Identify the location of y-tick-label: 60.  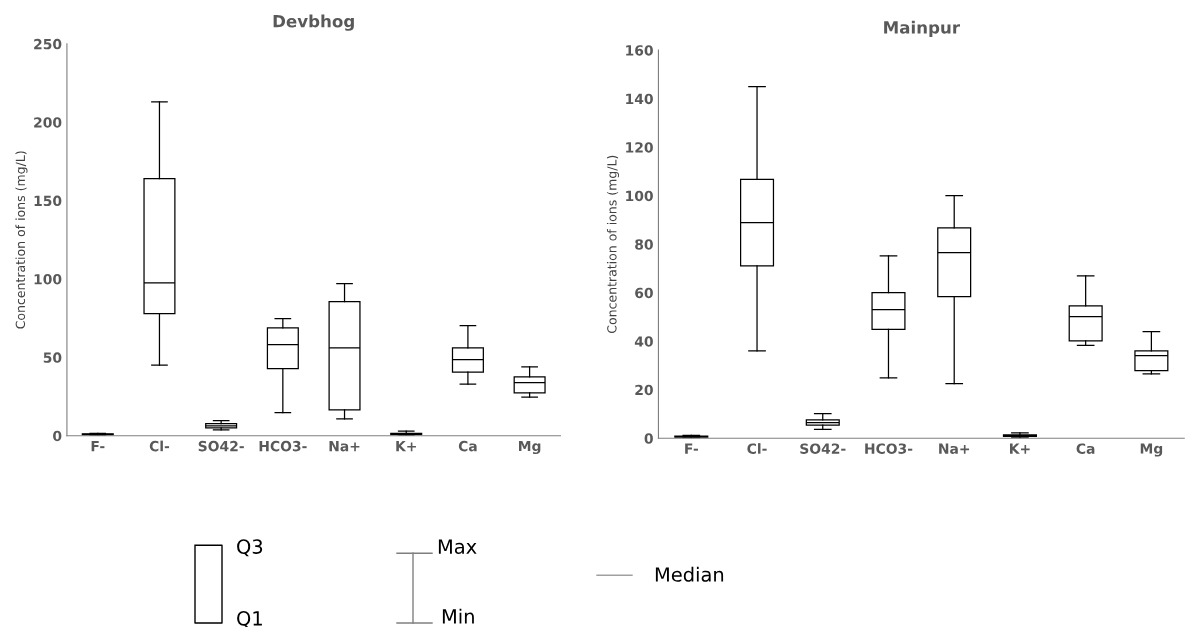
(644, 293).